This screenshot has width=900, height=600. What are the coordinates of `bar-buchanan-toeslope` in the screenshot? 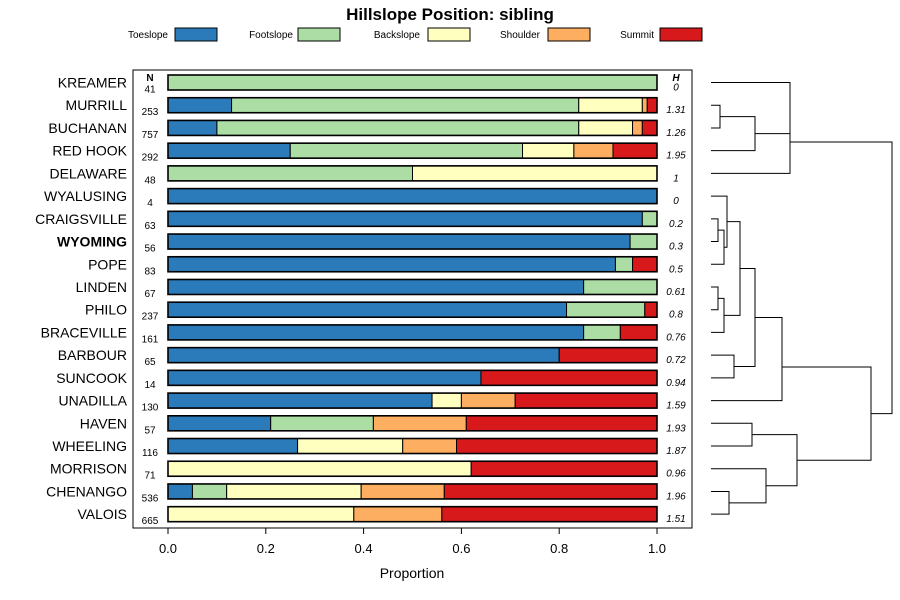 It's located at (192, 127).